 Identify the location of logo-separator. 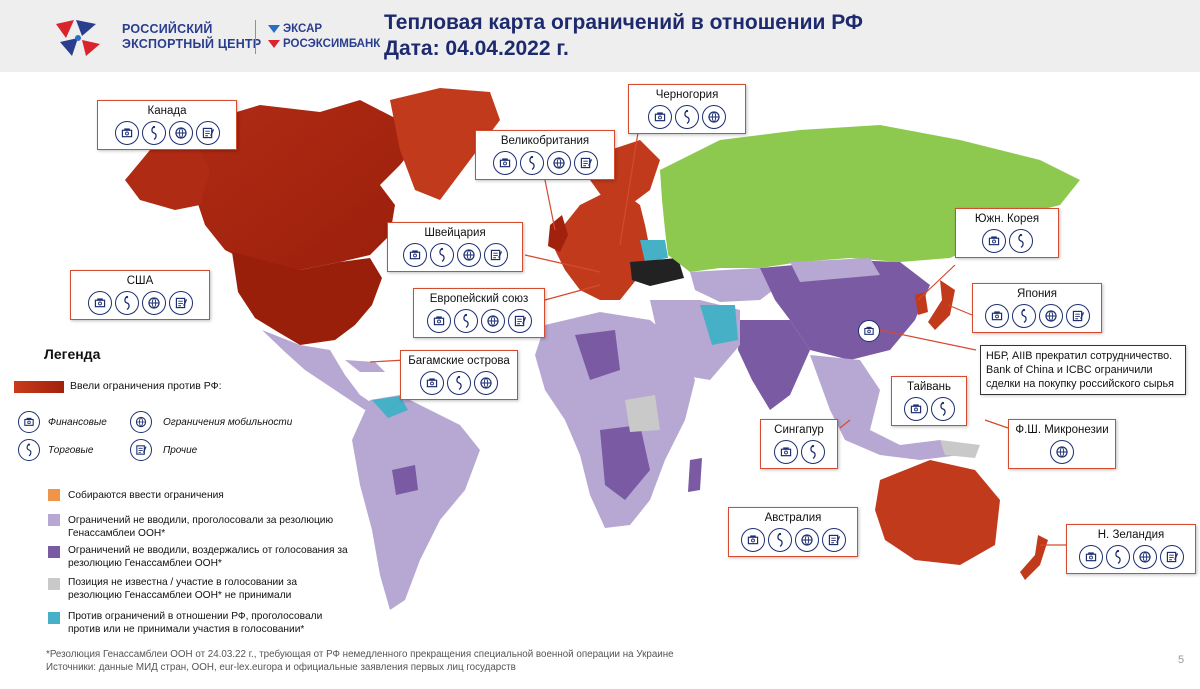
(255, 37).